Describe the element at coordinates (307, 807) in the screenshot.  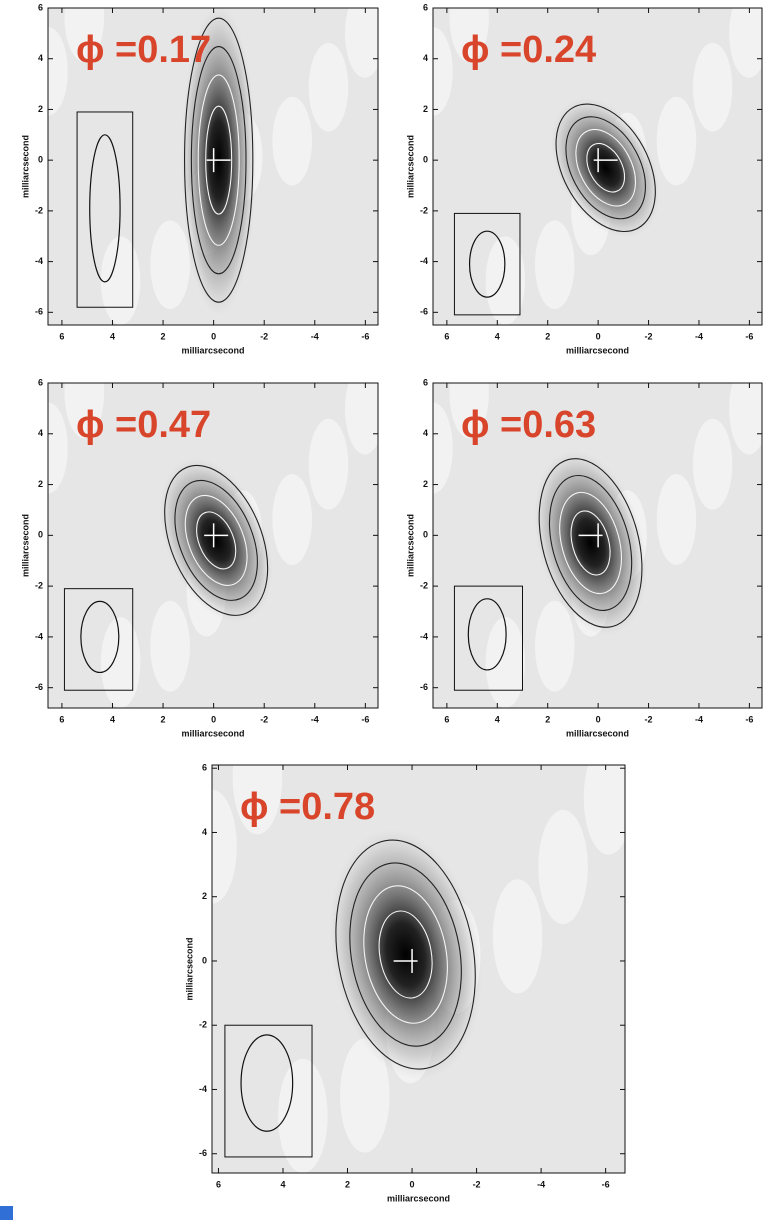
I see `phase-label: ϕ =0.78` at that location.